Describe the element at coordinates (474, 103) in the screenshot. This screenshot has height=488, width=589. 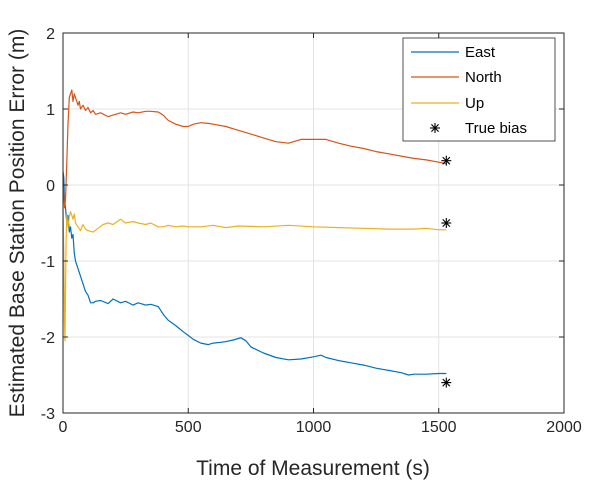
I see `legend-label-up: Up` at that location.